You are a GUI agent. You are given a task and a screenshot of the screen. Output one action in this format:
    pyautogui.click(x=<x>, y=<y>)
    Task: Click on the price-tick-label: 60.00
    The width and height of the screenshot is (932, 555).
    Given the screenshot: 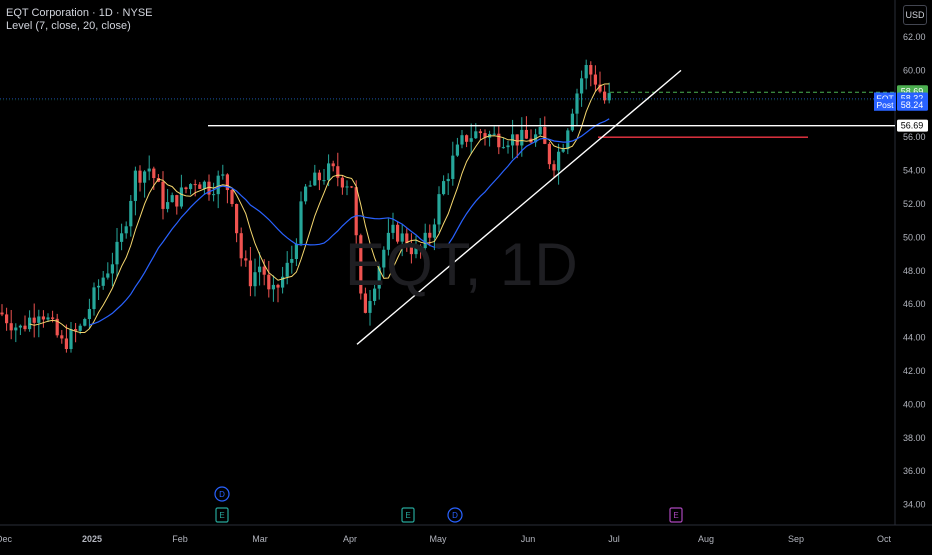 What is the action you would take?
    pyautogui.click(x=914, y=70)
    